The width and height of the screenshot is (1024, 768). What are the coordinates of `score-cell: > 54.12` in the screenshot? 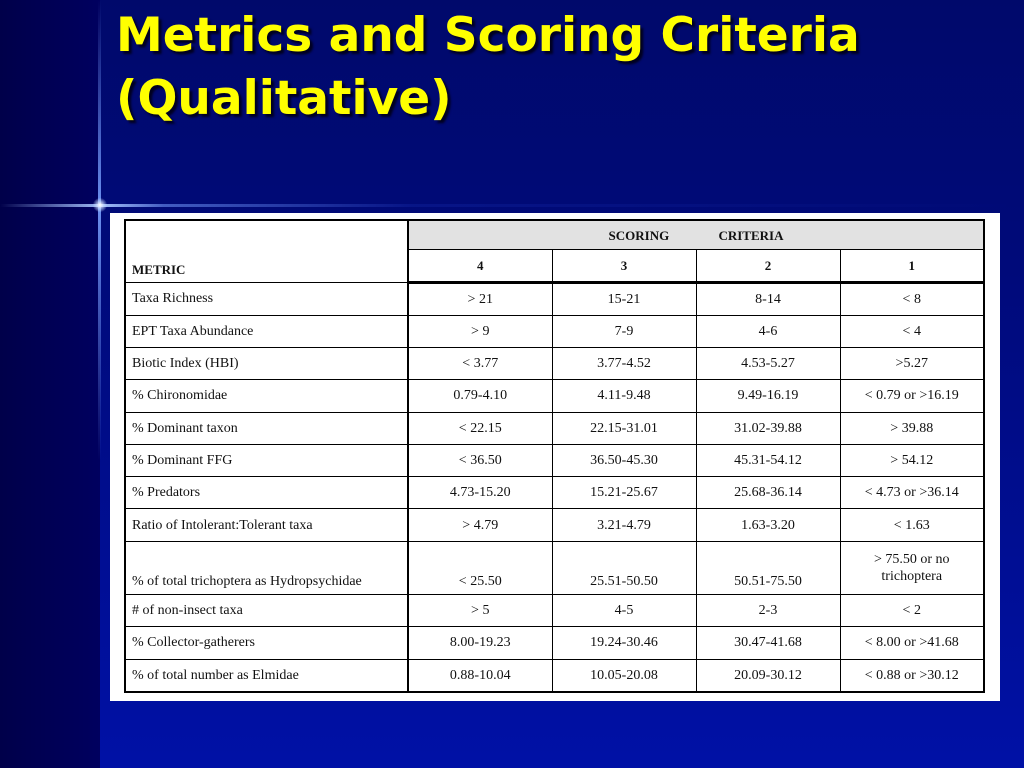 It's located at (912, 460).